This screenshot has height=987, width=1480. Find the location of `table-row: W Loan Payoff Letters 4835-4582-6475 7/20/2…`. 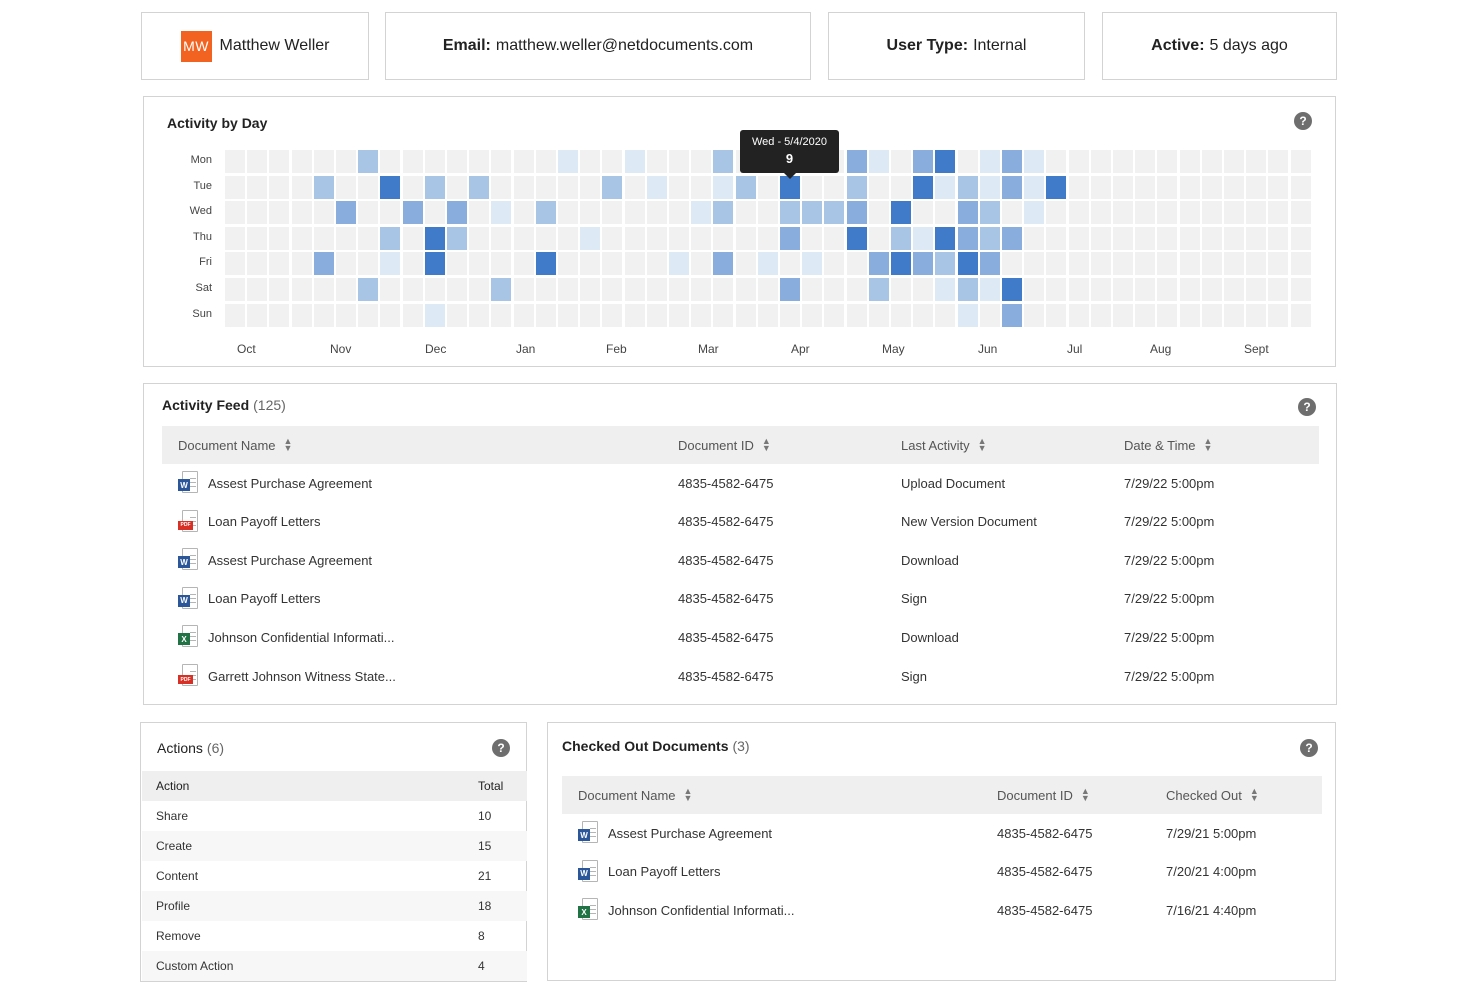

table-row: W Loan Payoff Letters 4835-4582-6475 7/20/2… is located at coordinates (948, 872).